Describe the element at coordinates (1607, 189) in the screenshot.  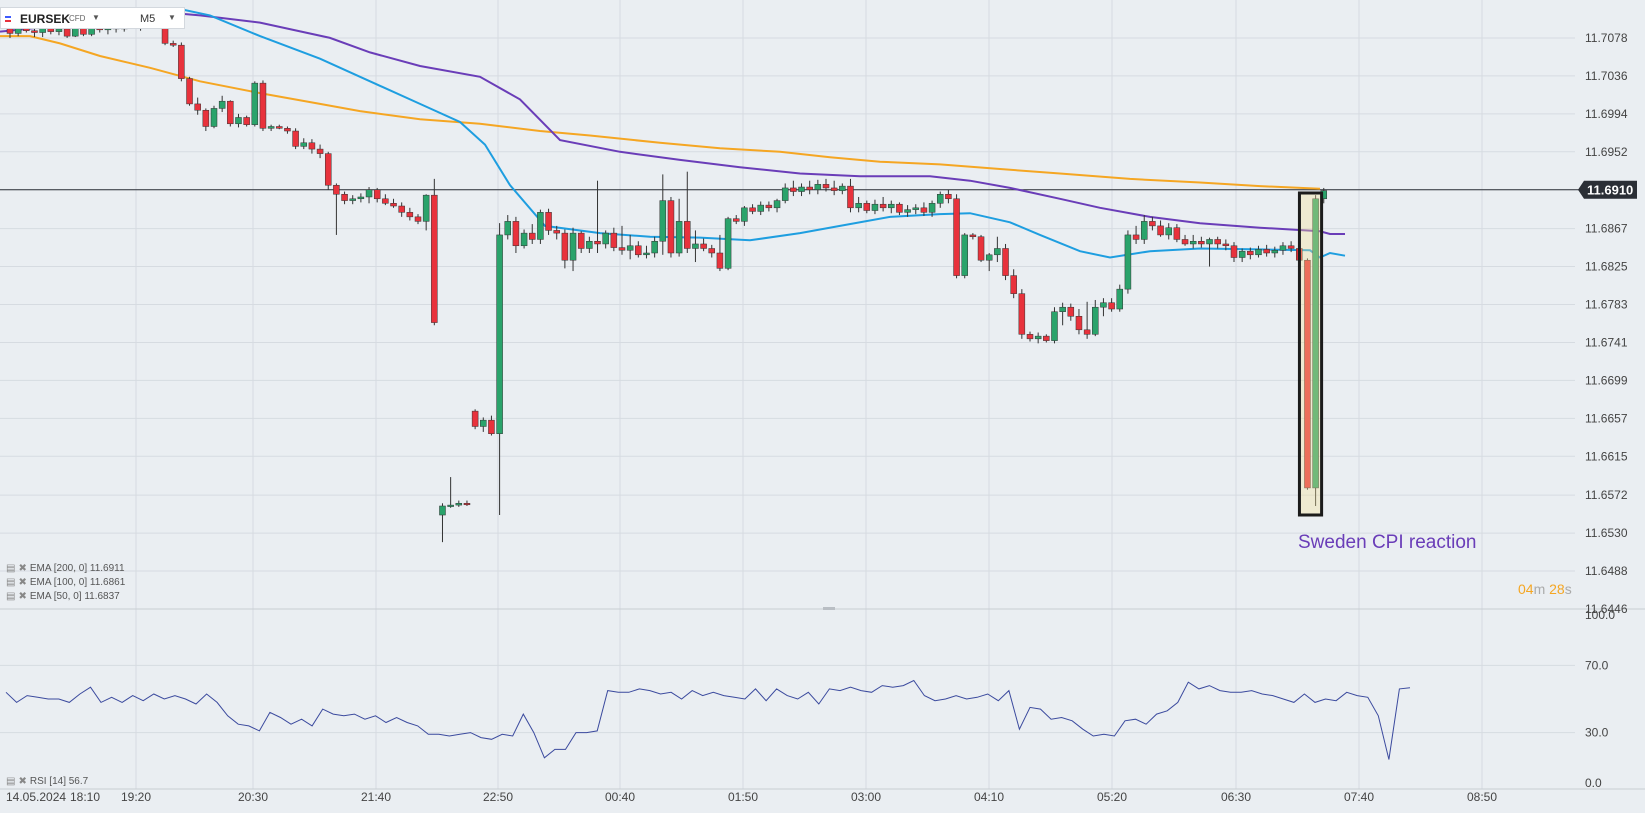
I see `price-tag-shape` at that location.